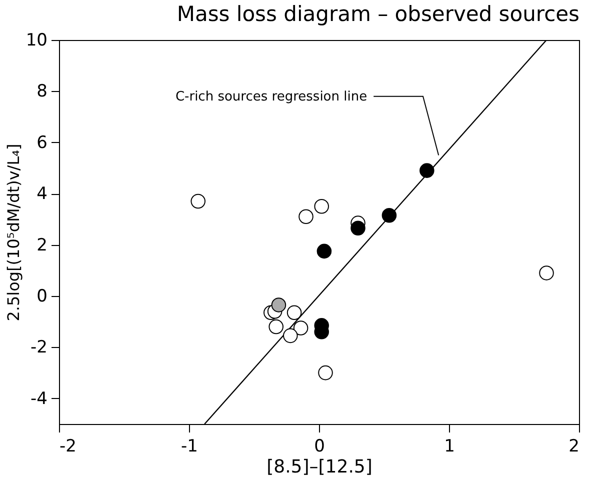 The image size is (613, 487). Describe the element at coordinates (449, 446) in the screenshot. I see `x-tick-label: 1` at that location.